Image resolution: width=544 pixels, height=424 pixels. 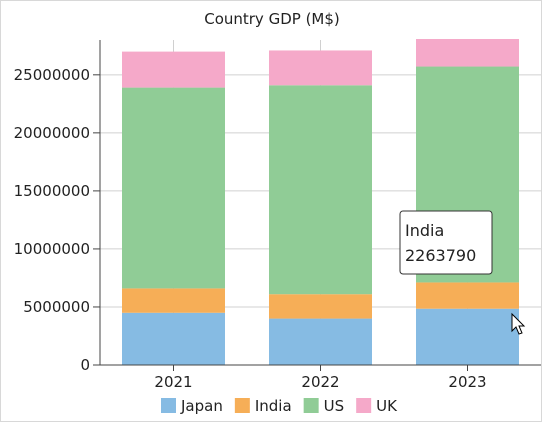 I want to click on legend-label: UK, so click(x=387, y=406).